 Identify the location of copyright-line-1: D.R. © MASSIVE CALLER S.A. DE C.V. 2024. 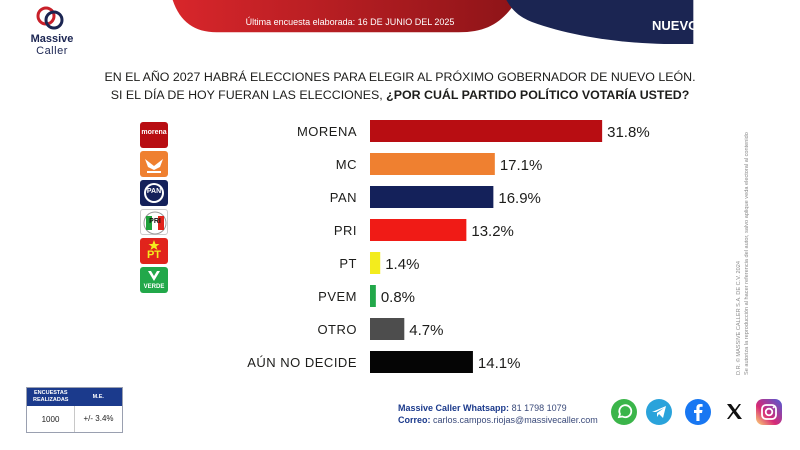
(739, 318).